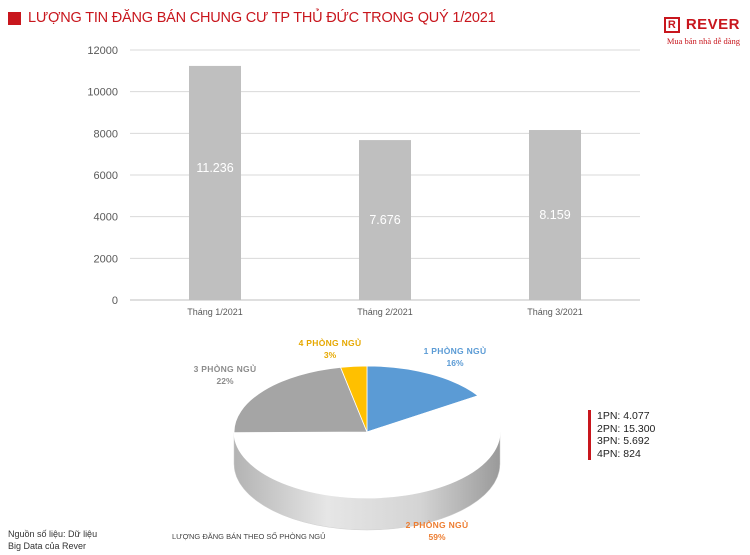 The width and height of the screenshot is (750, 555). Describe the element at coordinates (214, 168) in the screenshot. I see `bar-value-label: 11.236` at that location.